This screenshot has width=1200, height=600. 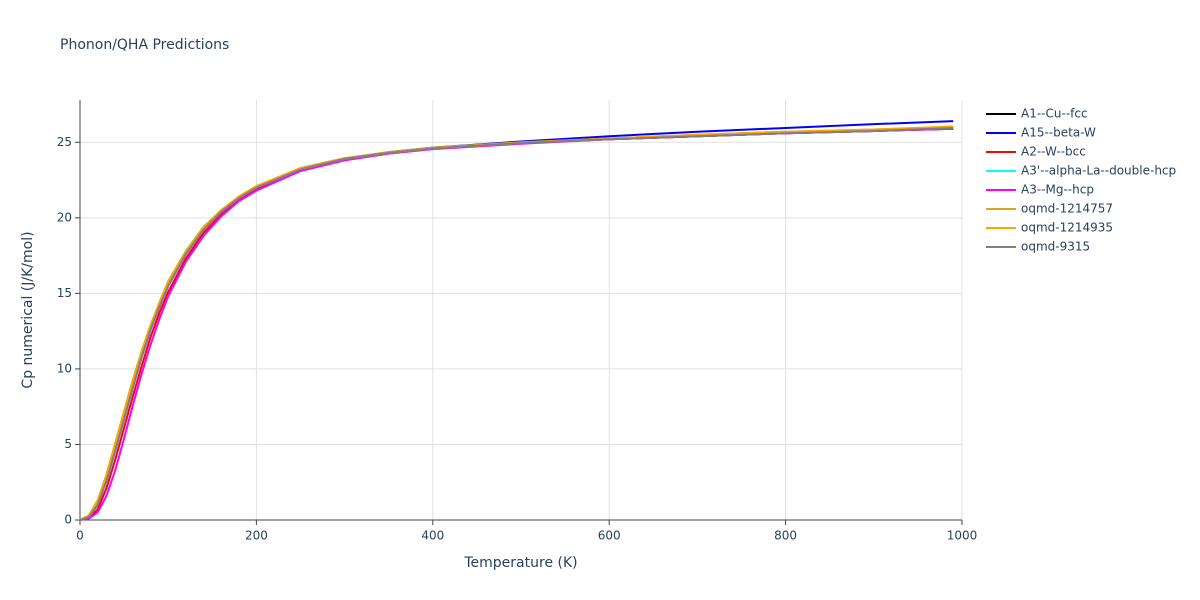 I want to click on legend-label: A1--Cu--fcc, so click(x=1054, y=114).